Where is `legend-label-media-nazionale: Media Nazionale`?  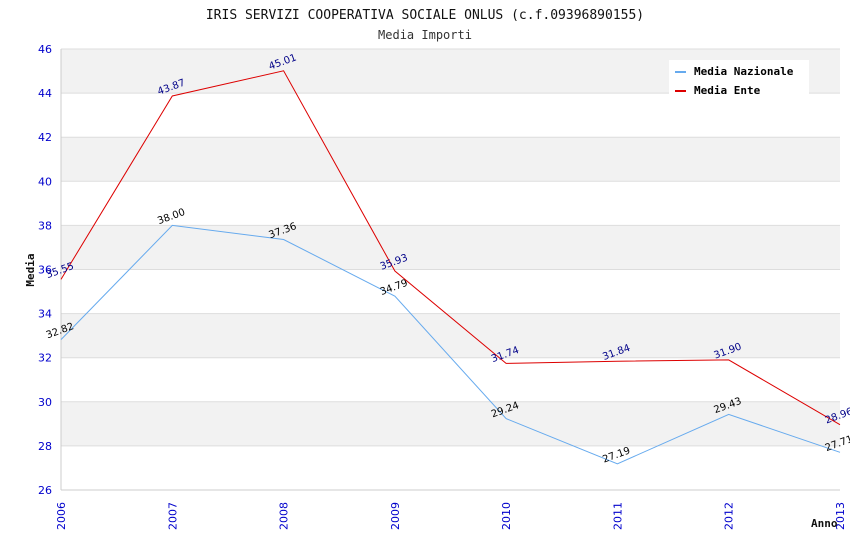 legend-label-media-nazionale: Media Nazionale is located at coordinates (744, 71).